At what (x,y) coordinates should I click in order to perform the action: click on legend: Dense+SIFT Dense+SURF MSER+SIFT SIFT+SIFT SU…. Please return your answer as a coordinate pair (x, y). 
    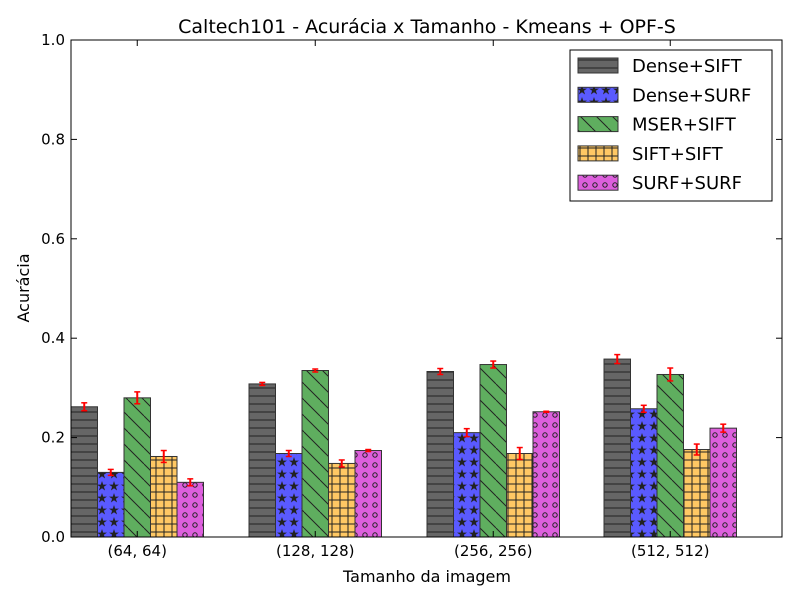
    Looking at the image, I should click on (671, 125).